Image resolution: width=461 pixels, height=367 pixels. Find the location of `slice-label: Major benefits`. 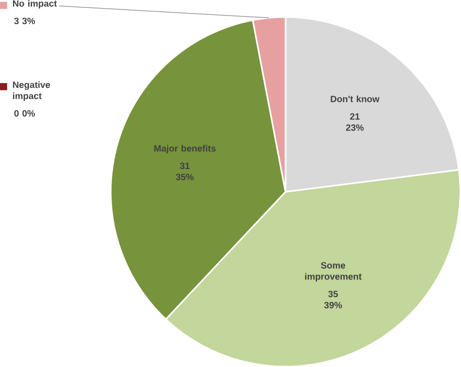

slice-label: Major benefits is located at coordinates (185, 149).